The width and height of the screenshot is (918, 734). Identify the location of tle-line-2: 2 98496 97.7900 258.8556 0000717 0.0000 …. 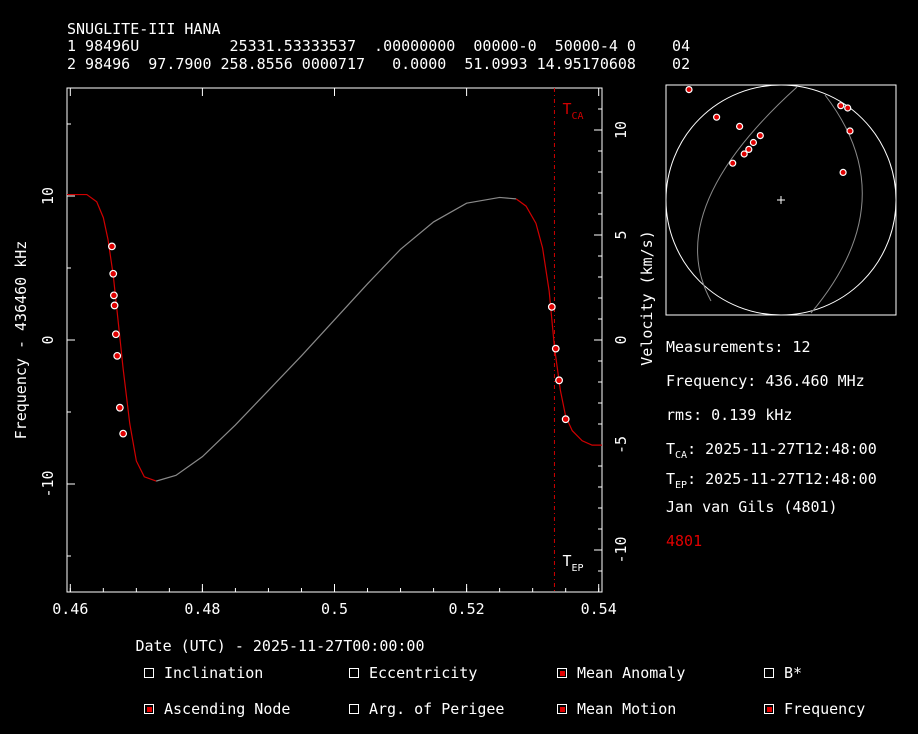
(379, 64).